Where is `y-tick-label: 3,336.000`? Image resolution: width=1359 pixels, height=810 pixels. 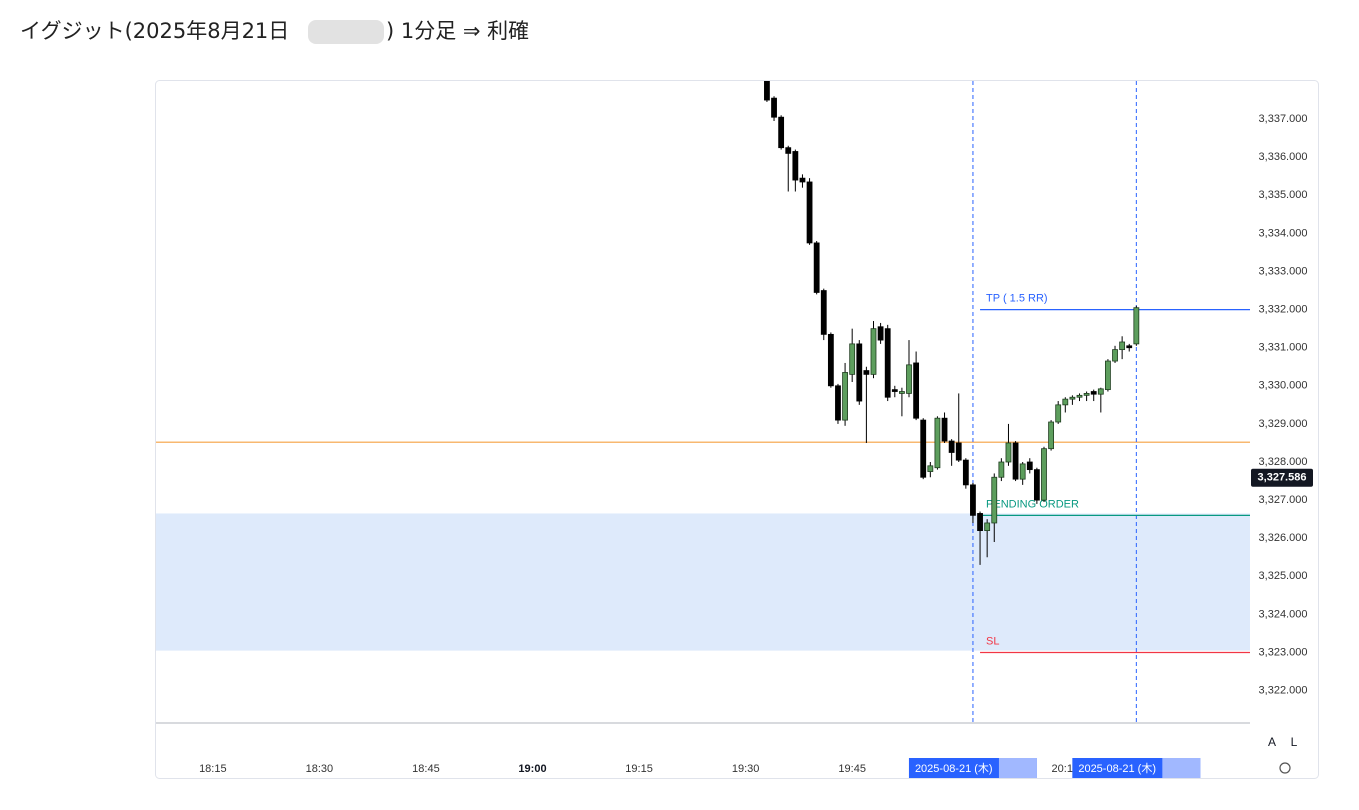
y-tick-label: 3,336.000 is located at coordinates (1283, 157).